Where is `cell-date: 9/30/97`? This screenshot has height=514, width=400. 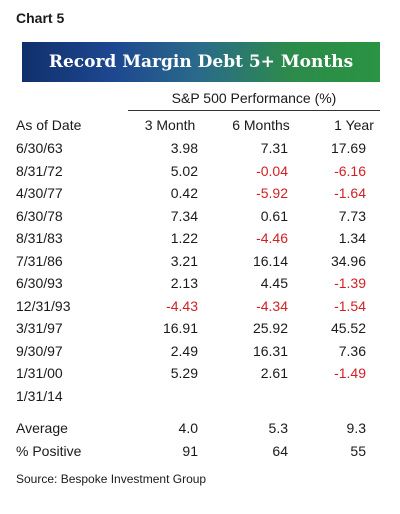
cell-date: 9/30/97 is located at coordinates (39, 350).